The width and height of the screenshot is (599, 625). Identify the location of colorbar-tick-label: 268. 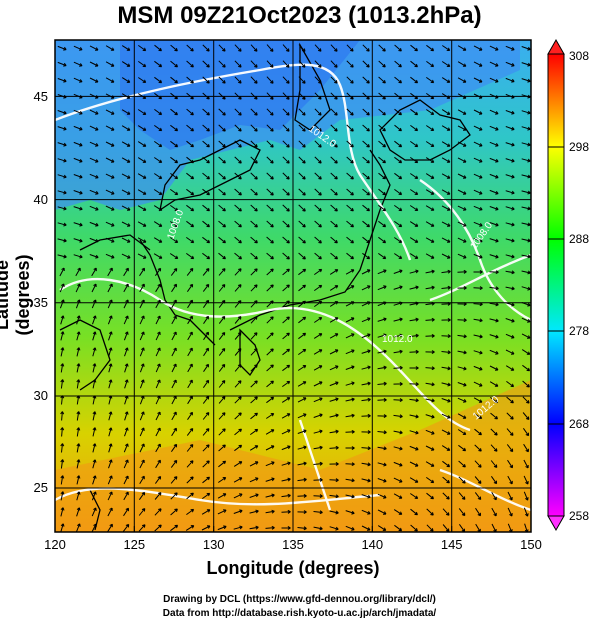
(579, 424).